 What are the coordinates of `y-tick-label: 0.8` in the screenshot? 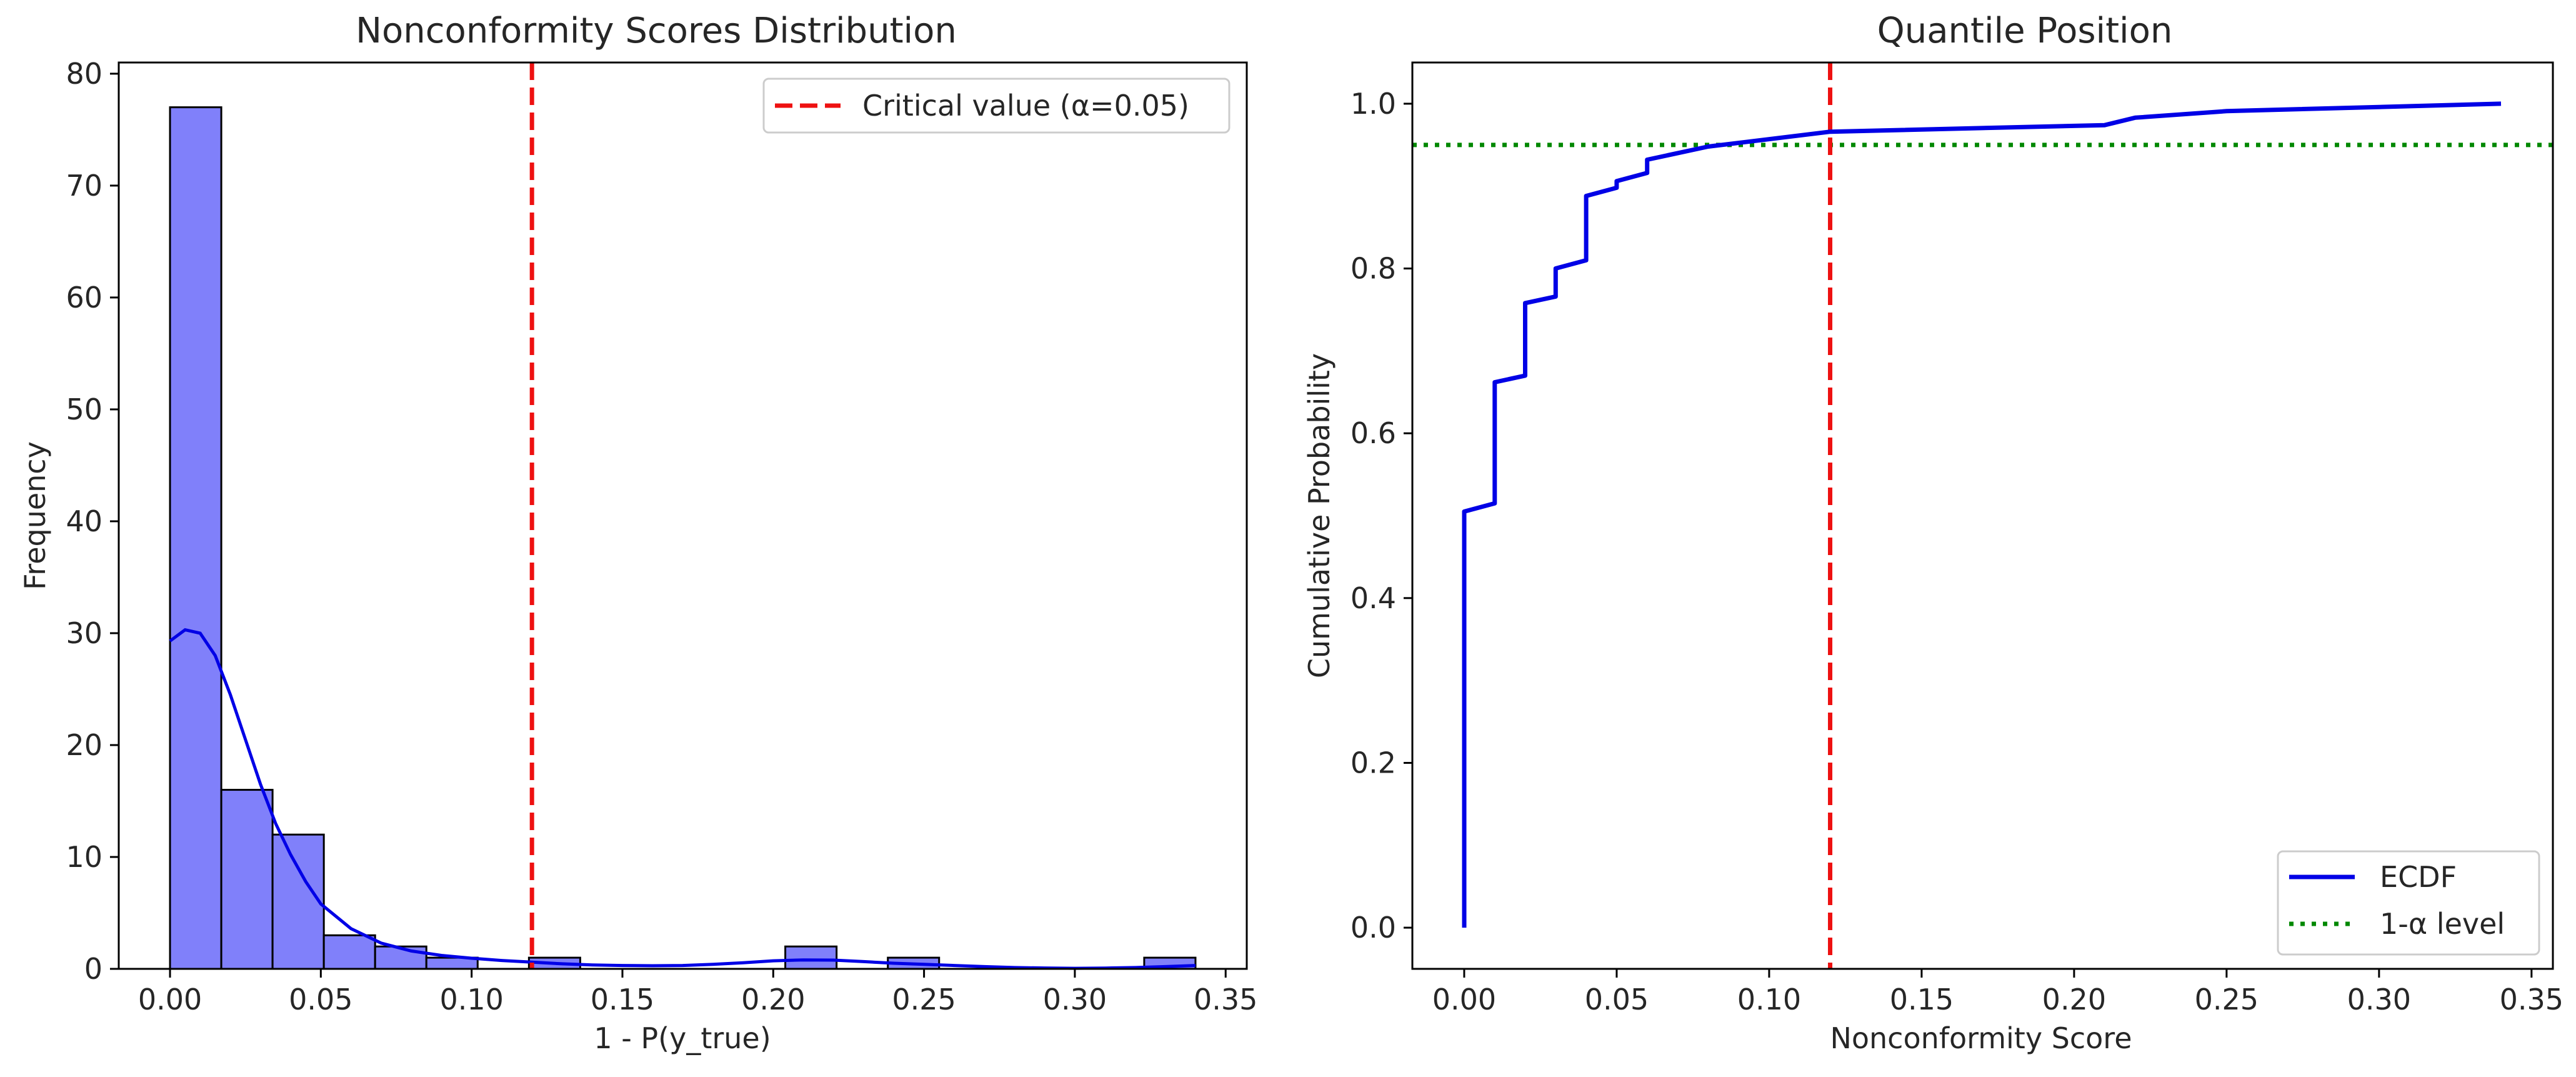 It's located at (1373, 269).